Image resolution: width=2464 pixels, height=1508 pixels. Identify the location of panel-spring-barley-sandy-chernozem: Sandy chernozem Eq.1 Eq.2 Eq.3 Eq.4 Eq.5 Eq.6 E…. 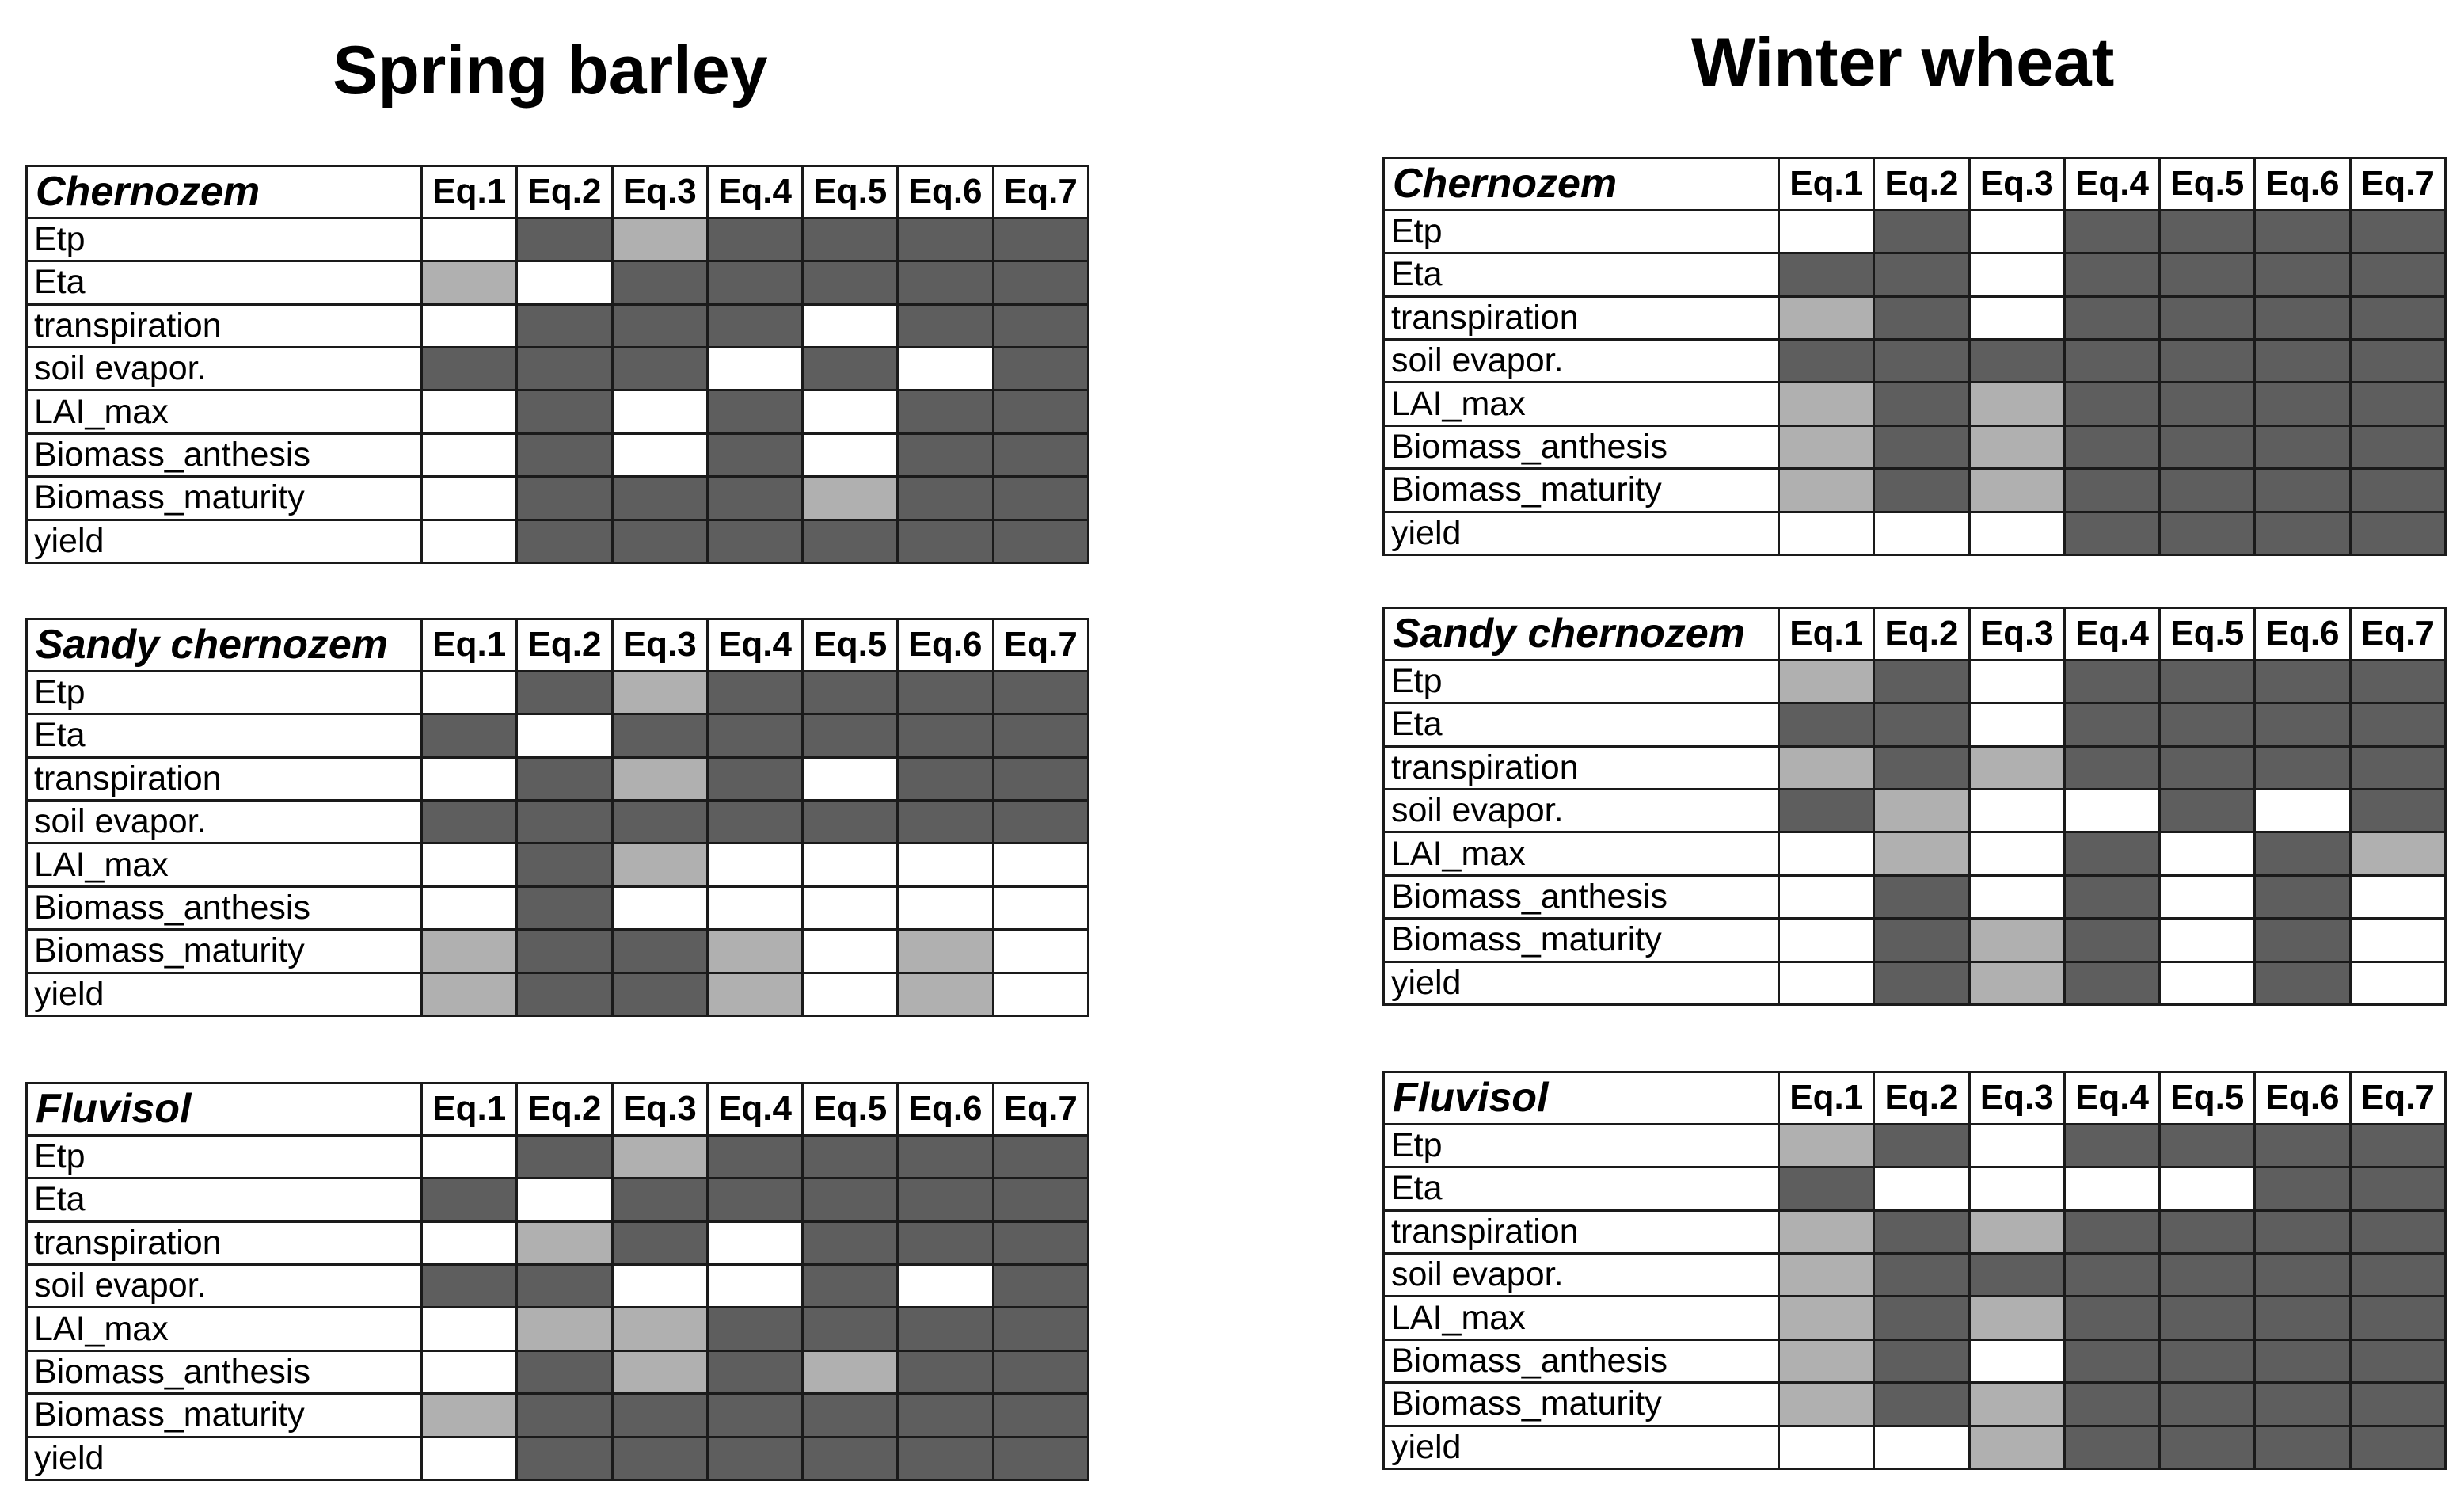
(557, 818).